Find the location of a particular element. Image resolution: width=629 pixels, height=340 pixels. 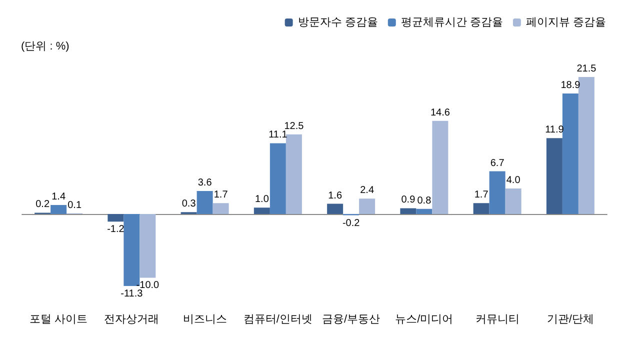

data-label: 1.4 is located at coordinates (59, 197).